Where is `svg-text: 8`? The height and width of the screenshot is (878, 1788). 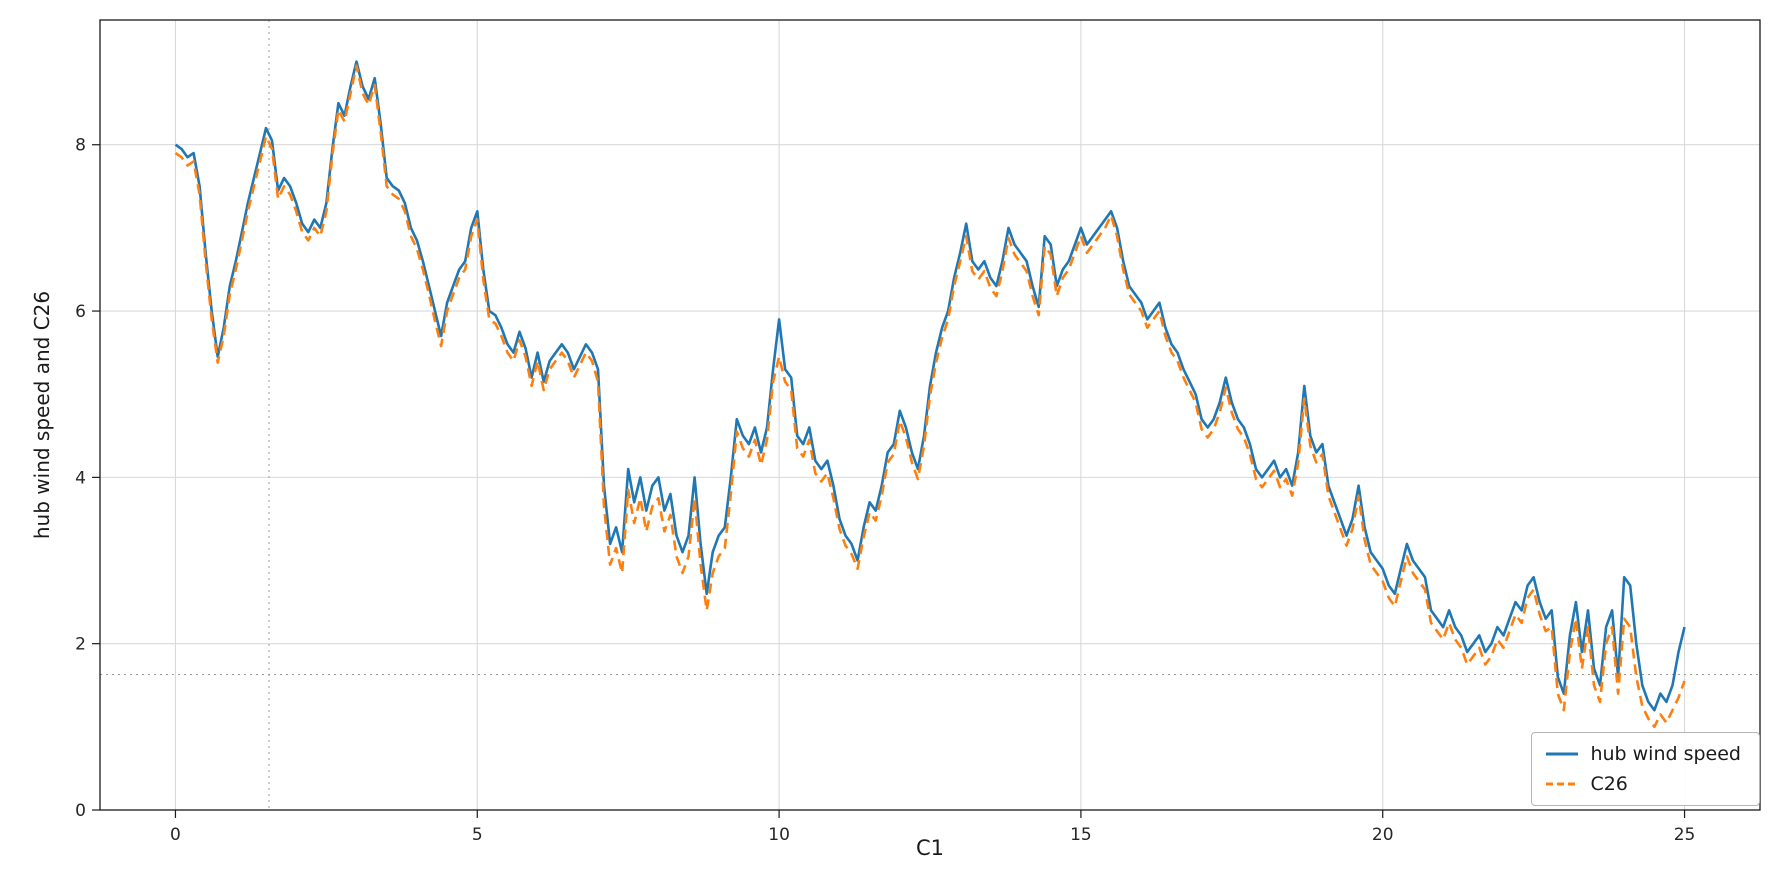
svg-text: 8 is located at coordinates (80, 146).